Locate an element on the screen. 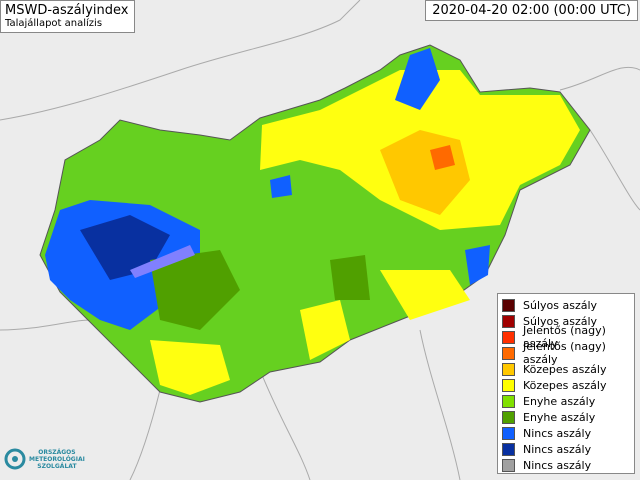 The width and height of the screenshot is (640, 480). logo-line: SZOLGÁLAT is located at coordinates (57, 466).